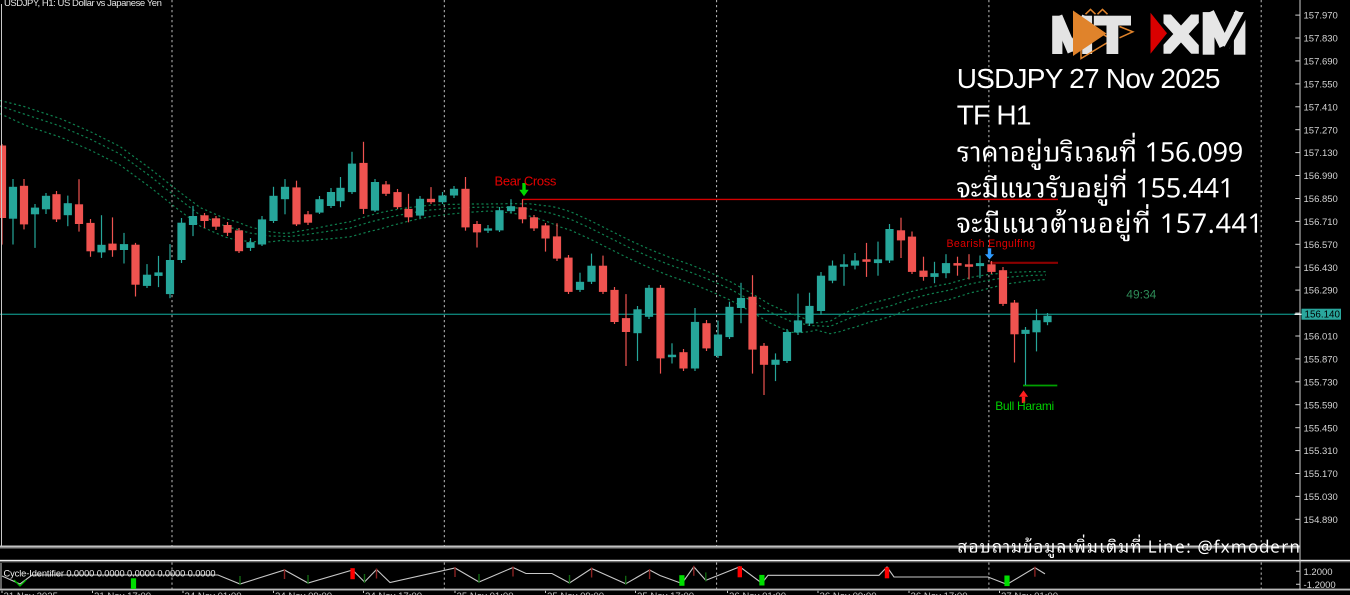 The height and width of the screenshot is (595, 1350). What do you see at coordinates (1321, 245) in the screenshot?
I see `svg-text: 156.570` at bounding box center [1321, 245].